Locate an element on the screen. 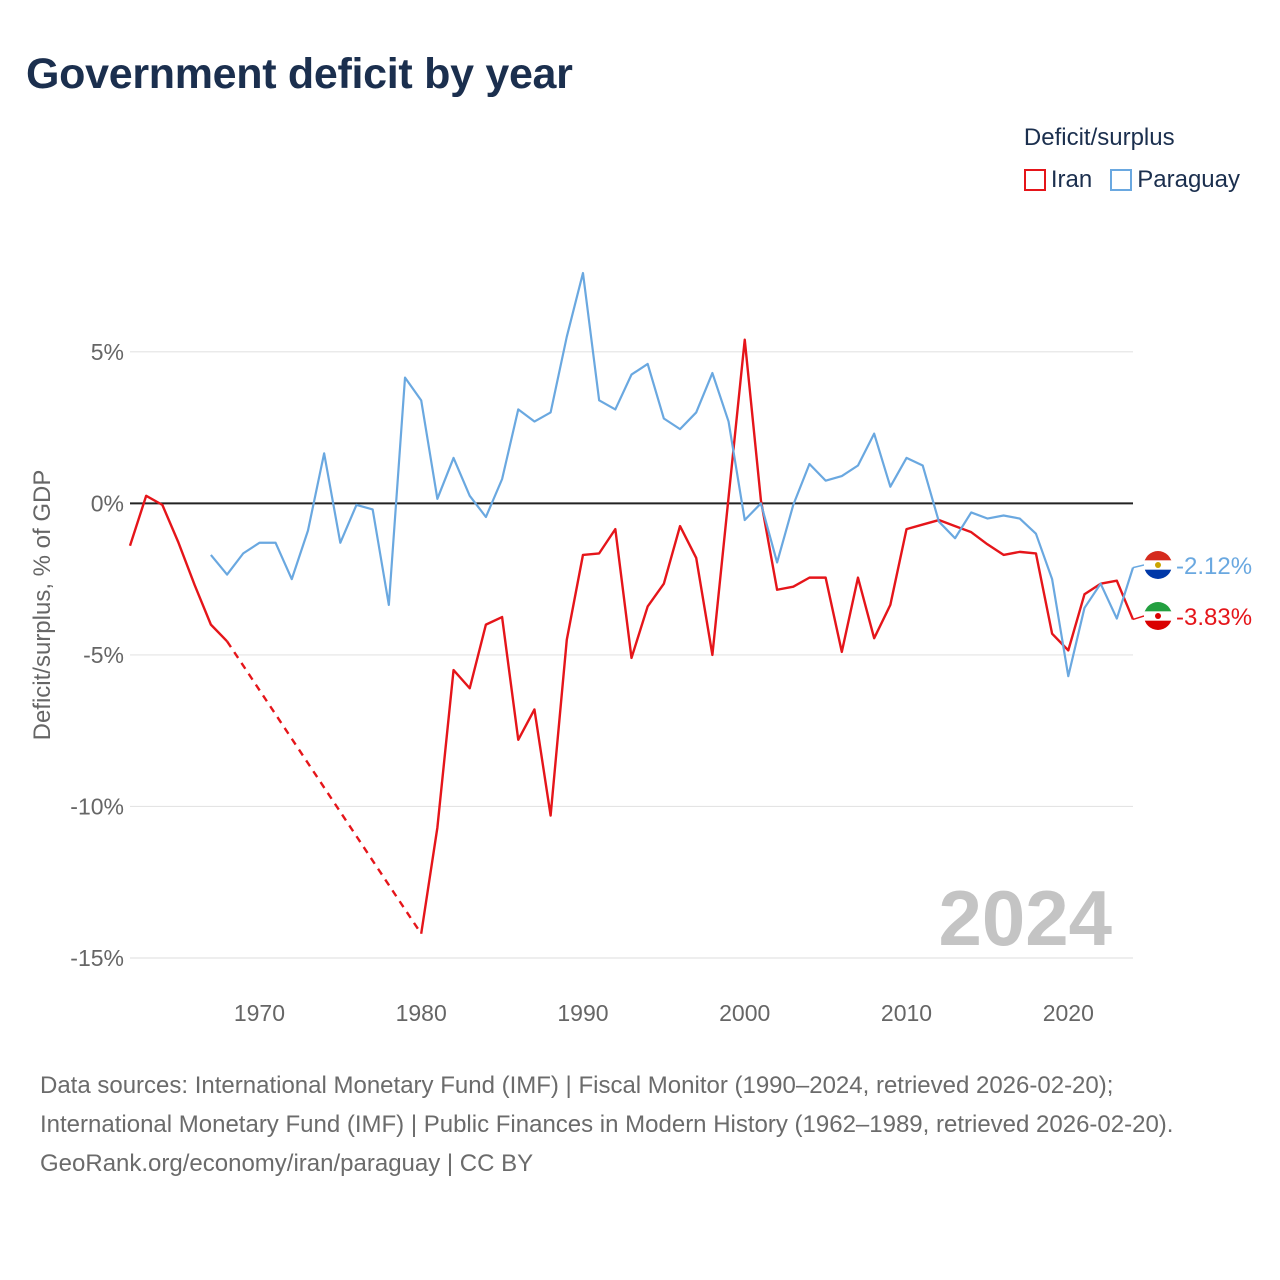 Image resolution: width=1280 pixels, height=1280 pixels. y-tick-label: -15% is located at coordinates (97, 958).